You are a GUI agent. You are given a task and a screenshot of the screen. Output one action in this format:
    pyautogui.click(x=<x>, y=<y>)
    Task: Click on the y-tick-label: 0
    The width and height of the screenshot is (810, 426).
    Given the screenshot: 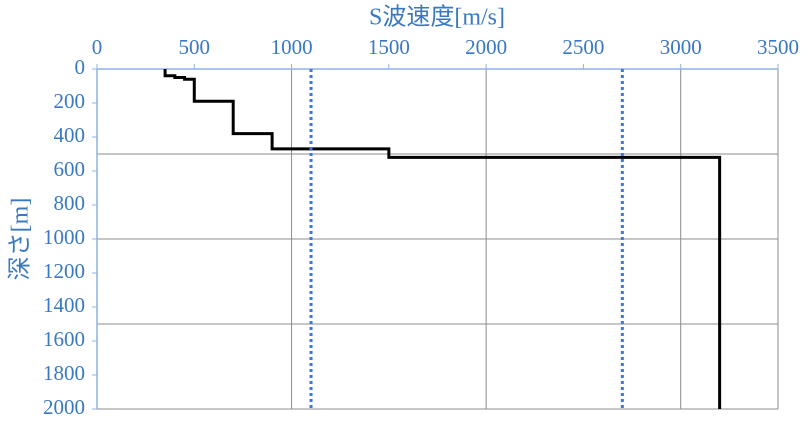 What is the action you would take?
    pyautogui.click(x=80, y=67)
    